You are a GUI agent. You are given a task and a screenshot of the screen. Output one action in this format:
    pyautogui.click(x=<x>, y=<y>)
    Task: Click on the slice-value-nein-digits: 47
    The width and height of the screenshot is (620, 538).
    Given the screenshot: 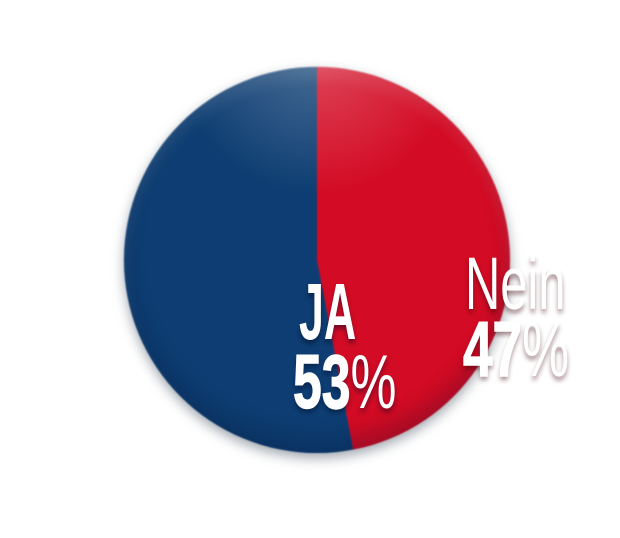 What is the action you would take?
    pyautogui.click(x=493, y=349)
    